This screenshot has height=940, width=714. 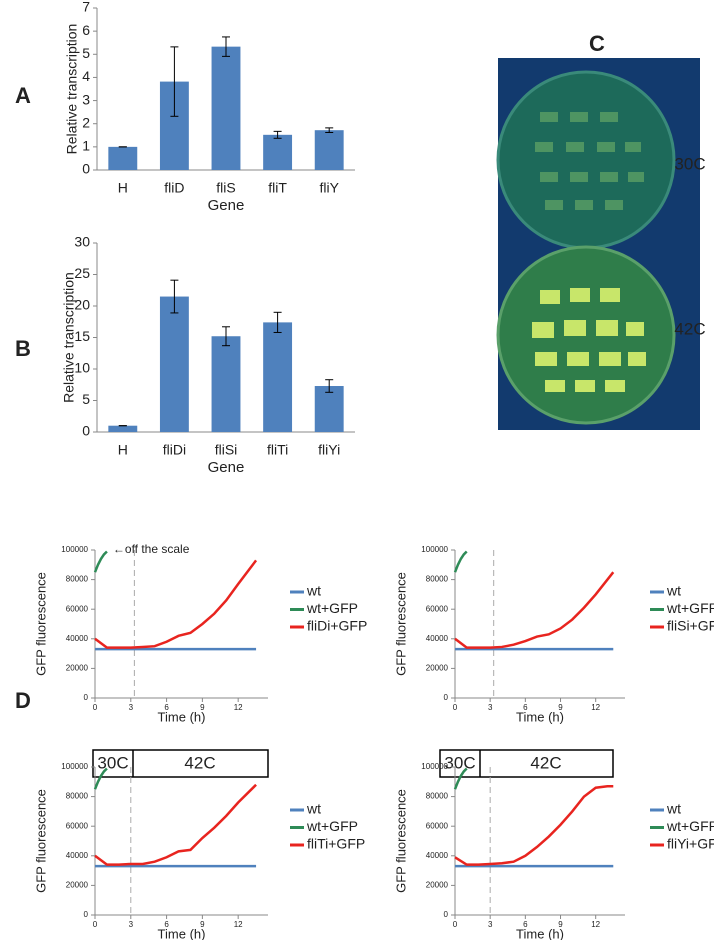 What do you see at coordinates (337, 626) in the screenshot?
I see `legend-label: fliDi+GFP` at bounding box center [337, 626].